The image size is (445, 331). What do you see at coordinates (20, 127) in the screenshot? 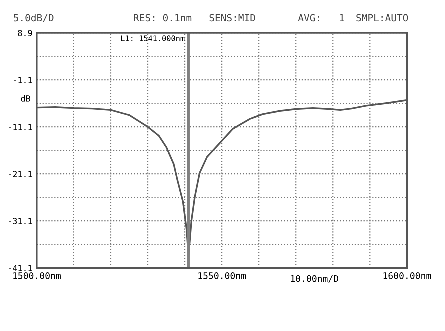
I see `y-tick-label: -11.1` at bounding box center [20, 127].